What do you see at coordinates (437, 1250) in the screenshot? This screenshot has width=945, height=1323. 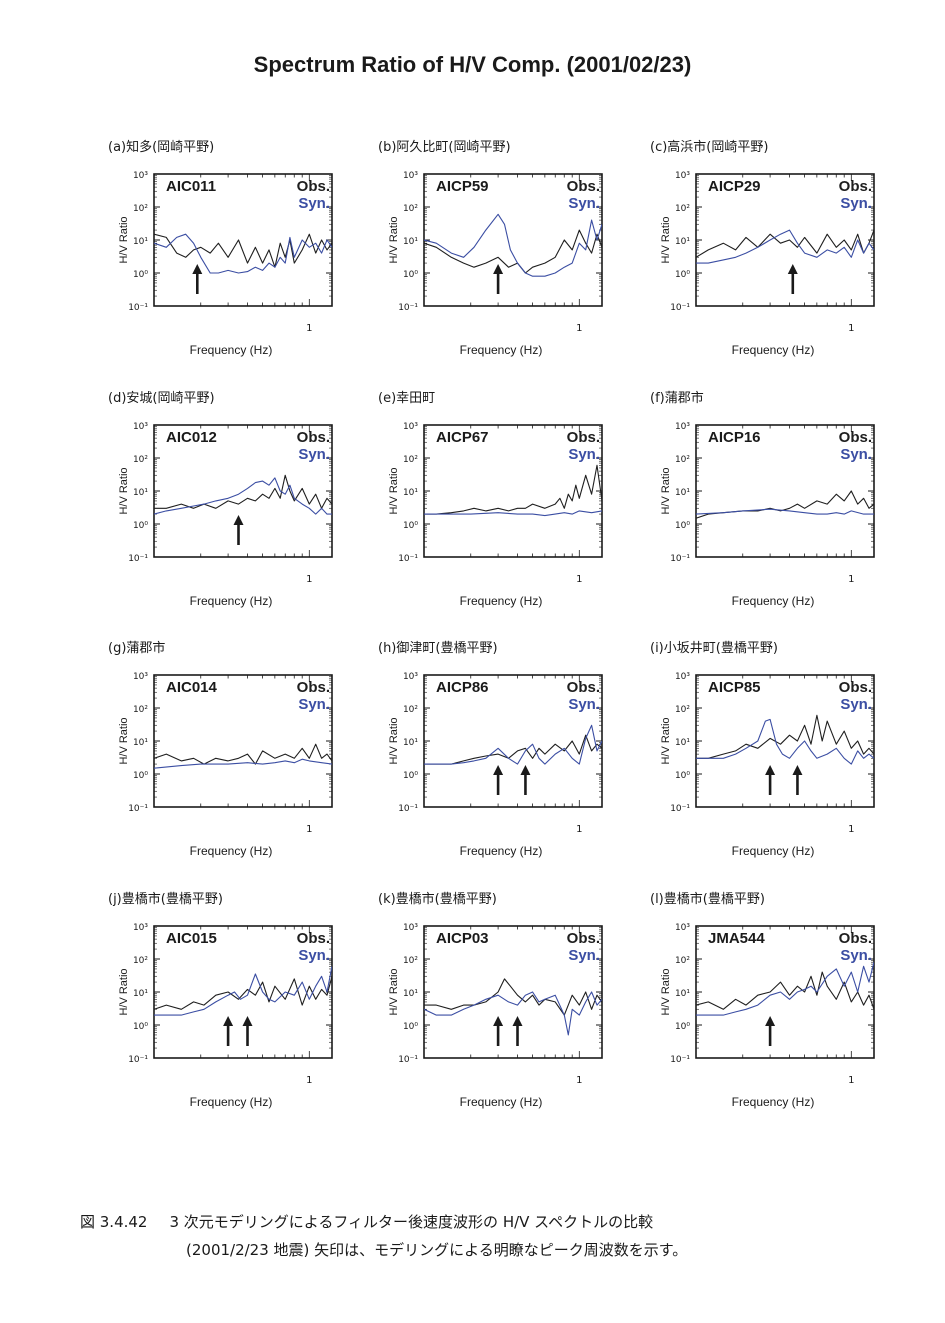 I see `caption-line-2: (2001/2/23 地震) 矢印は、モデリングによる明瞭なピーク周波数を示す。` at bounding box center [437, 1250].